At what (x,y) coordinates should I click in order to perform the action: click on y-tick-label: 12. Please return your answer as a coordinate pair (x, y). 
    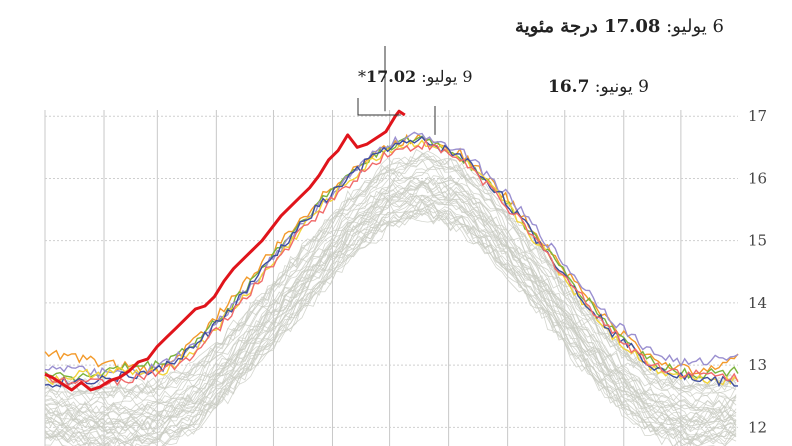
    Looking at the image, I should click on (757, 427).